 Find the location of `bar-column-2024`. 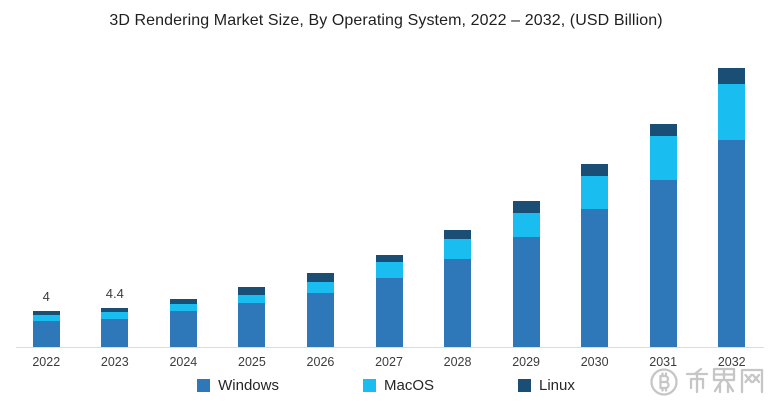

bar-column-2024 is located at coordinates (183, 202).